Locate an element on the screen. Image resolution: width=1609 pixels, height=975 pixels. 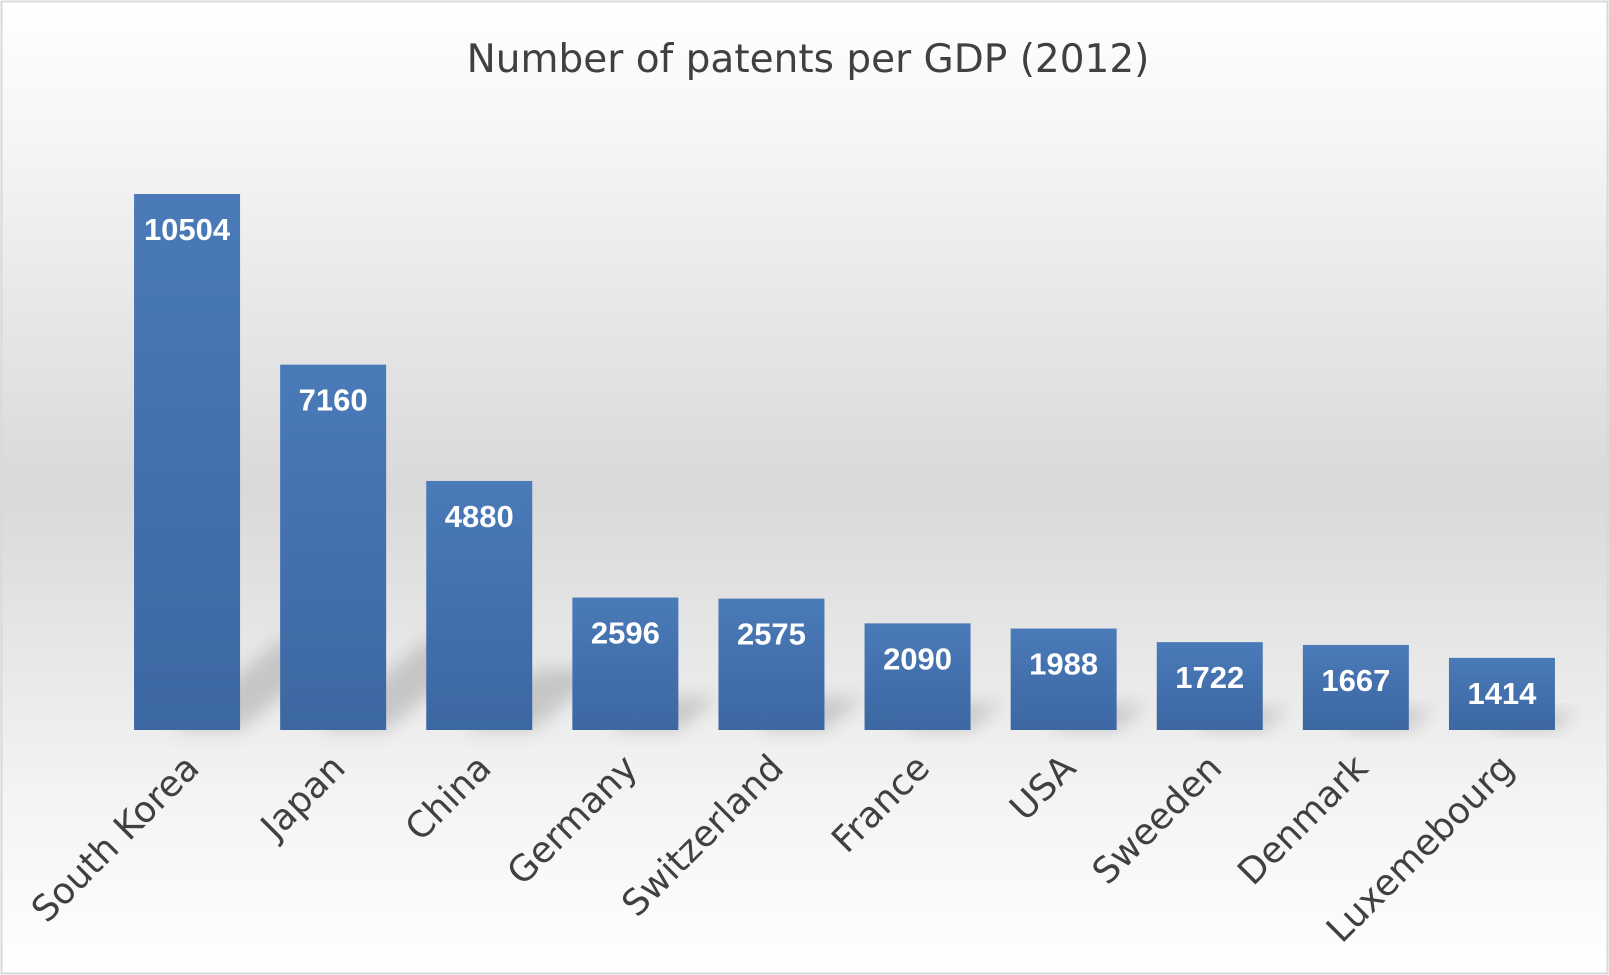
value-label-sweeden: 1722 is located at coordinates (1209, 677).